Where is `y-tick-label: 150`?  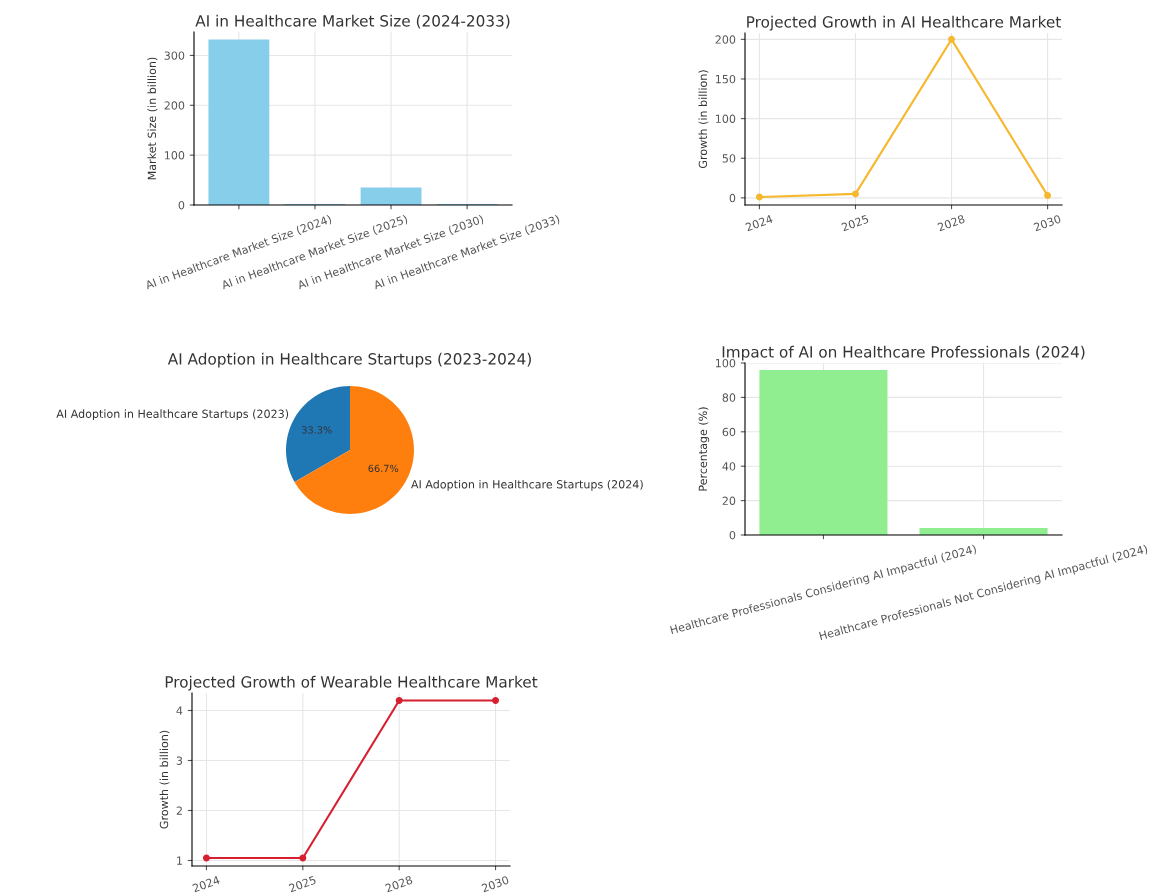 y-tick-label: 150 is located at coordinates (725, 79).